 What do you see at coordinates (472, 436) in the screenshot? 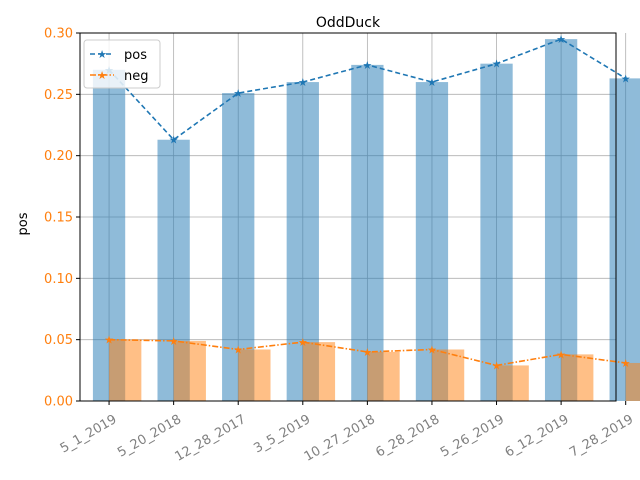
I see `x-tick-label: 5_26_2019` at bounding box center [472, 436].